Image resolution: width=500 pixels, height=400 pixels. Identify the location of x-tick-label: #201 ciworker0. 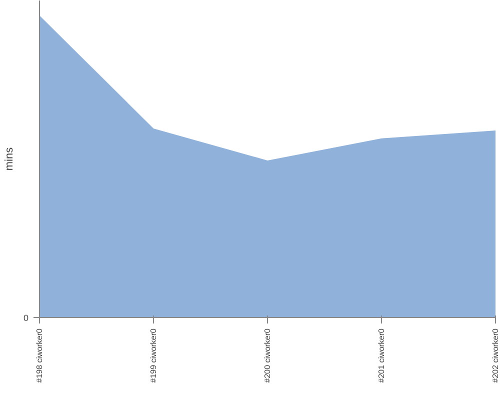
(381, 355).